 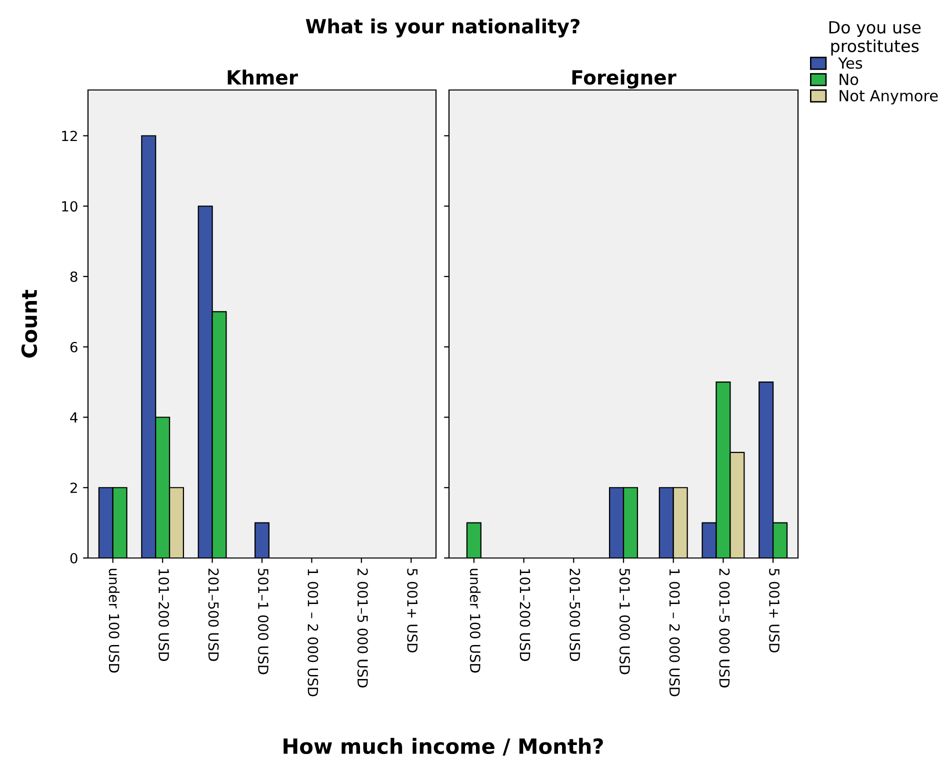 I want to click on x-axis-title: How much income / Month?, so click(x=443, y=747).